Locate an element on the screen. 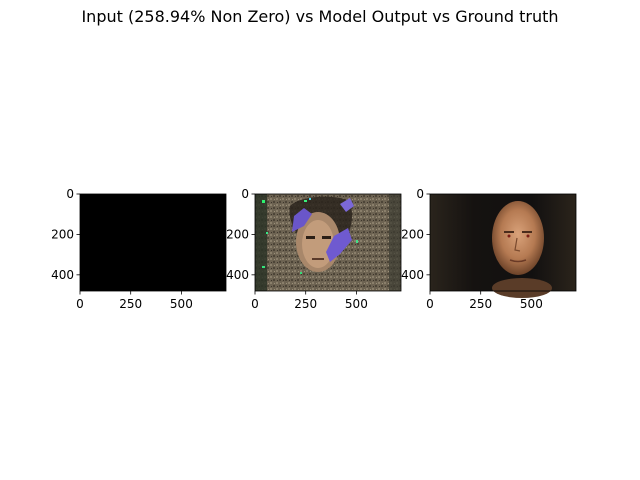  panel-ground-truth is located at coordinates (503, 245).